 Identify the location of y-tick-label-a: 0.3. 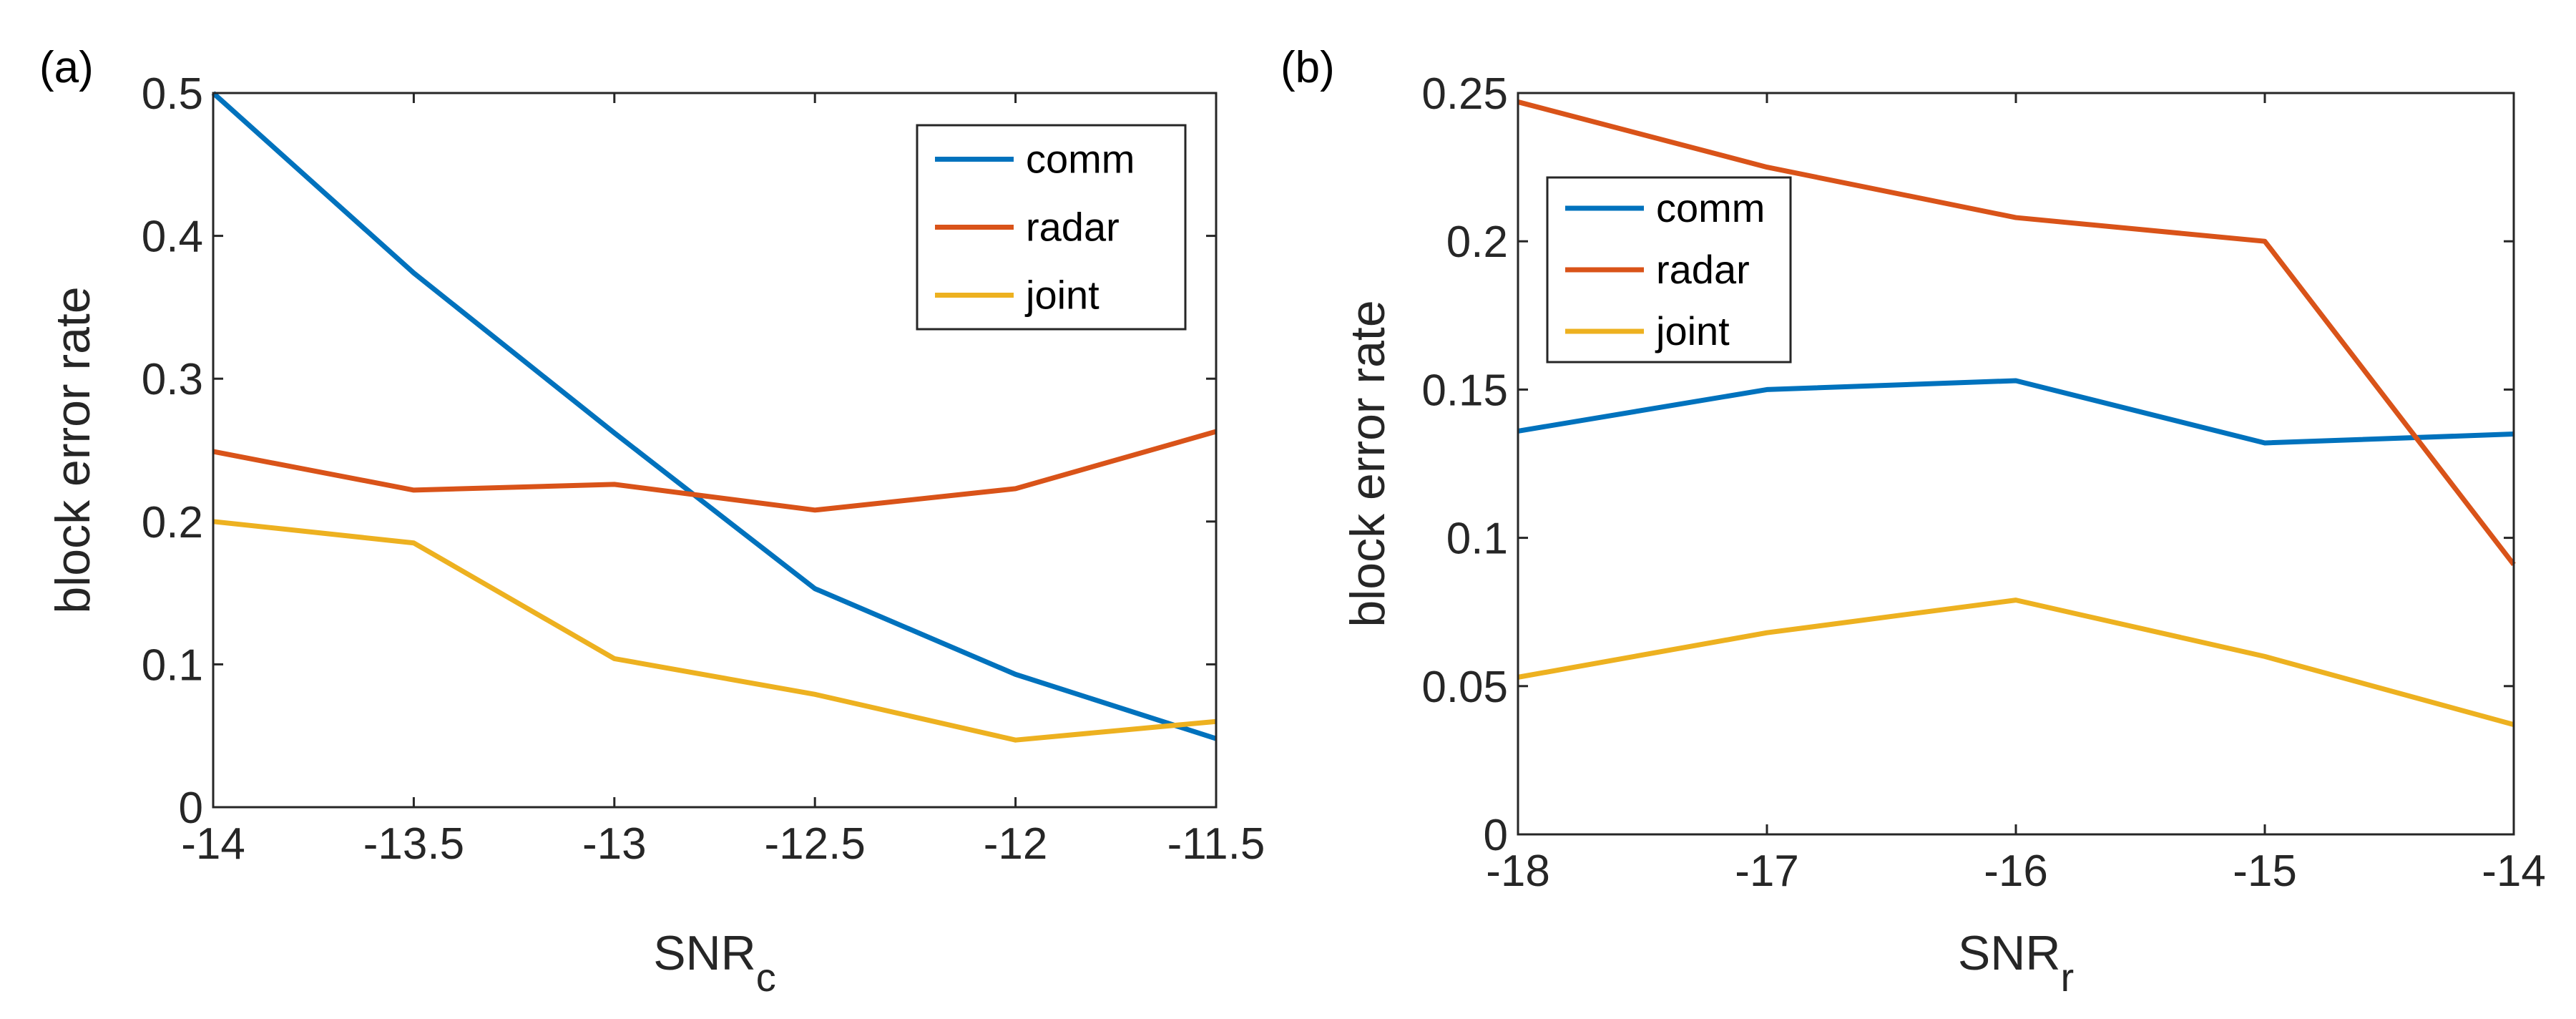
(172, 379).